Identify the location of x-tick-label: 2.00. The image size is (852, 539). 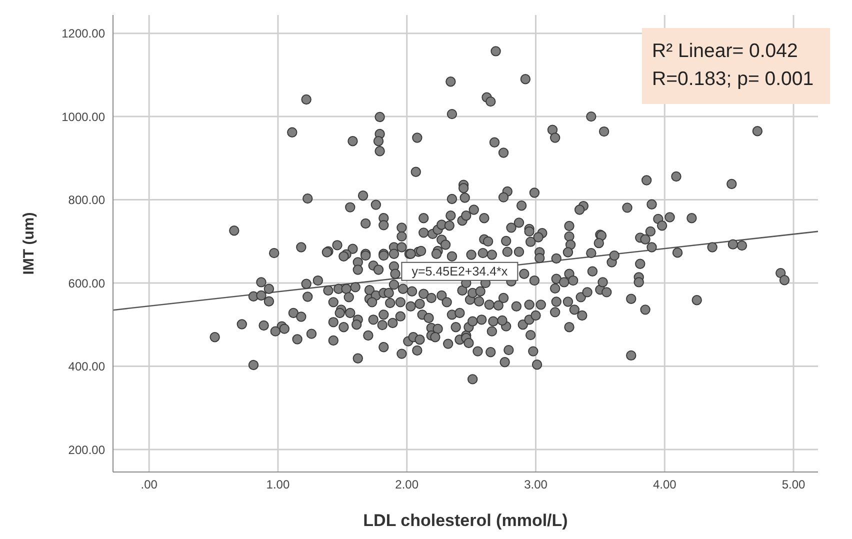
(407, 485).